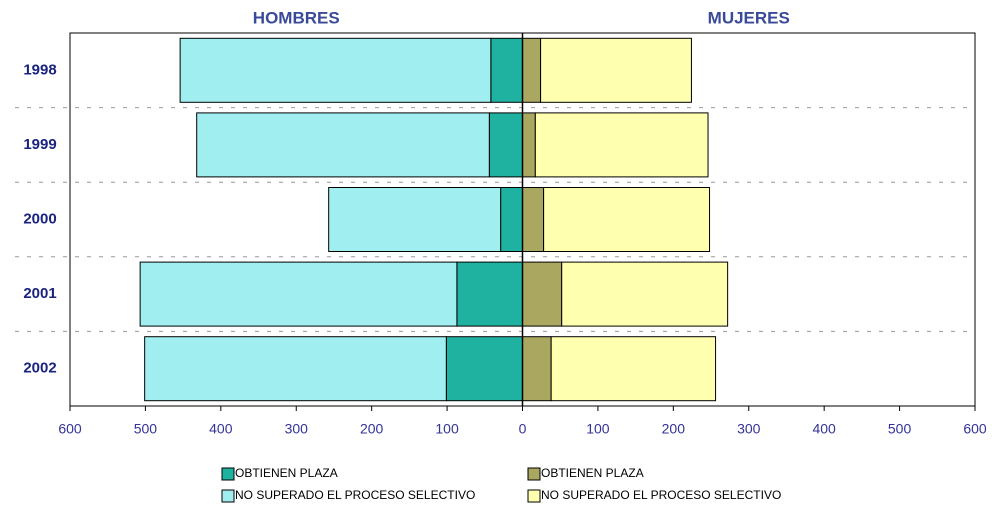 The image size is (994, 509). What do you see at coordinates (39, 69) in the screenshot?
I see `y-tick-label: 1998` at bounding box center [39, 69].